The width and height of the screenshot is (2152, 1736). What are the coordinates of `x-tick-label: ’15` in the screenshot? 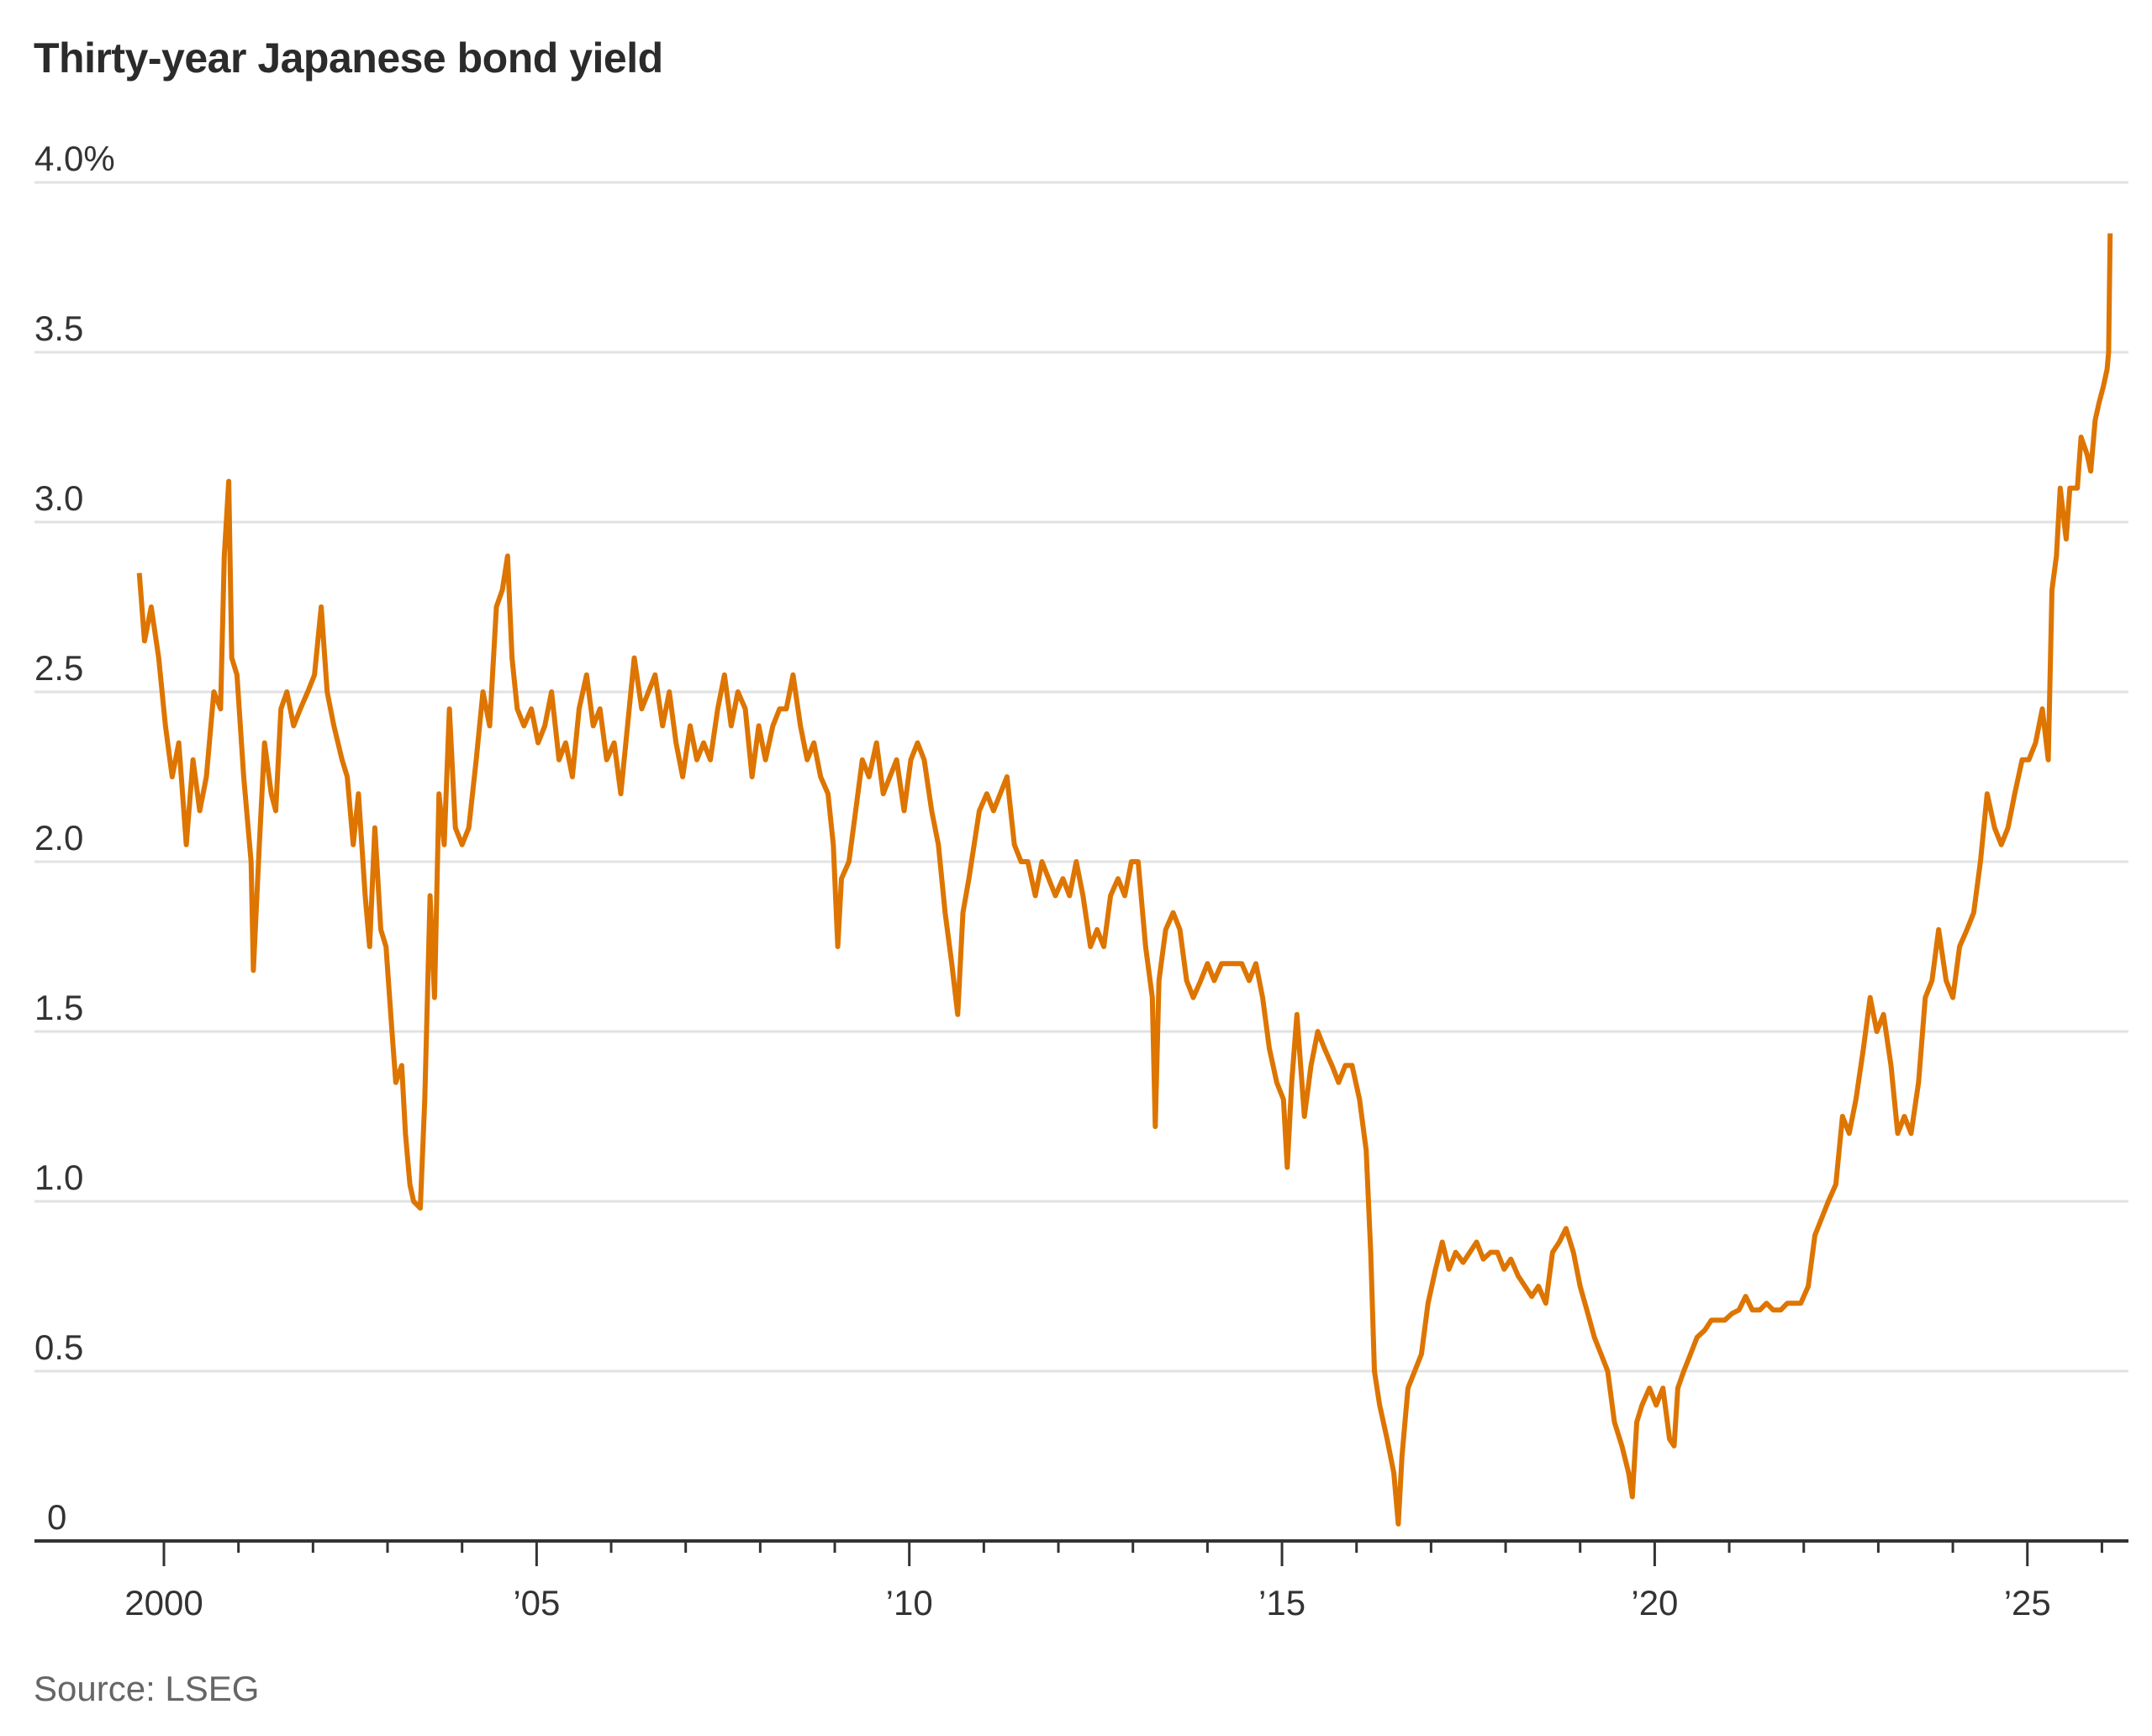 It's located at (1281, 1603).